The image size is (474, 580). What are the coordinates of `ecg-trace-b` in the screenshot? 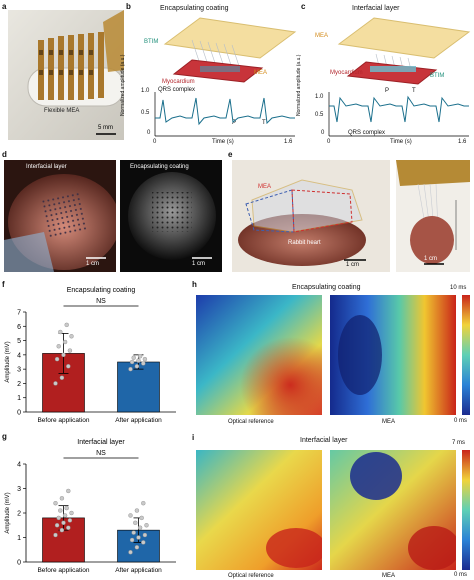 It's located at (224, 114).